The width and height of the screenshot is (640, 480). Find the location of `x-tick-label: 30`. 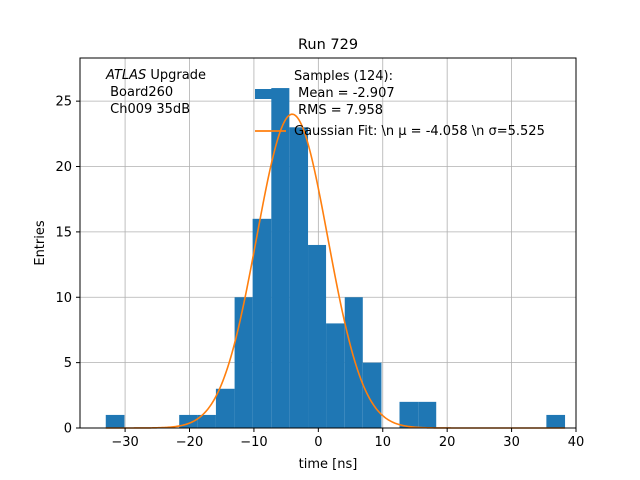

x-tick-label: 30 is located at coordinates (511, 442).